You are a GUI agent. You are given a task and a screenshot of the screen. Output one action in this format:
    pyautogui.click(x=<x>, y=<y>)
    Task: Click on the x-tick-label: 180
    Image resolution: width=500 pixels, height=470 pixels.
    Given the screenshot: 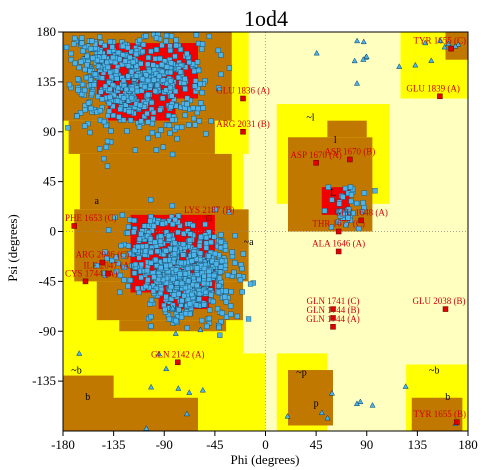 What is the action you would take?
    pyautogui.click(x=468, y=444)
    